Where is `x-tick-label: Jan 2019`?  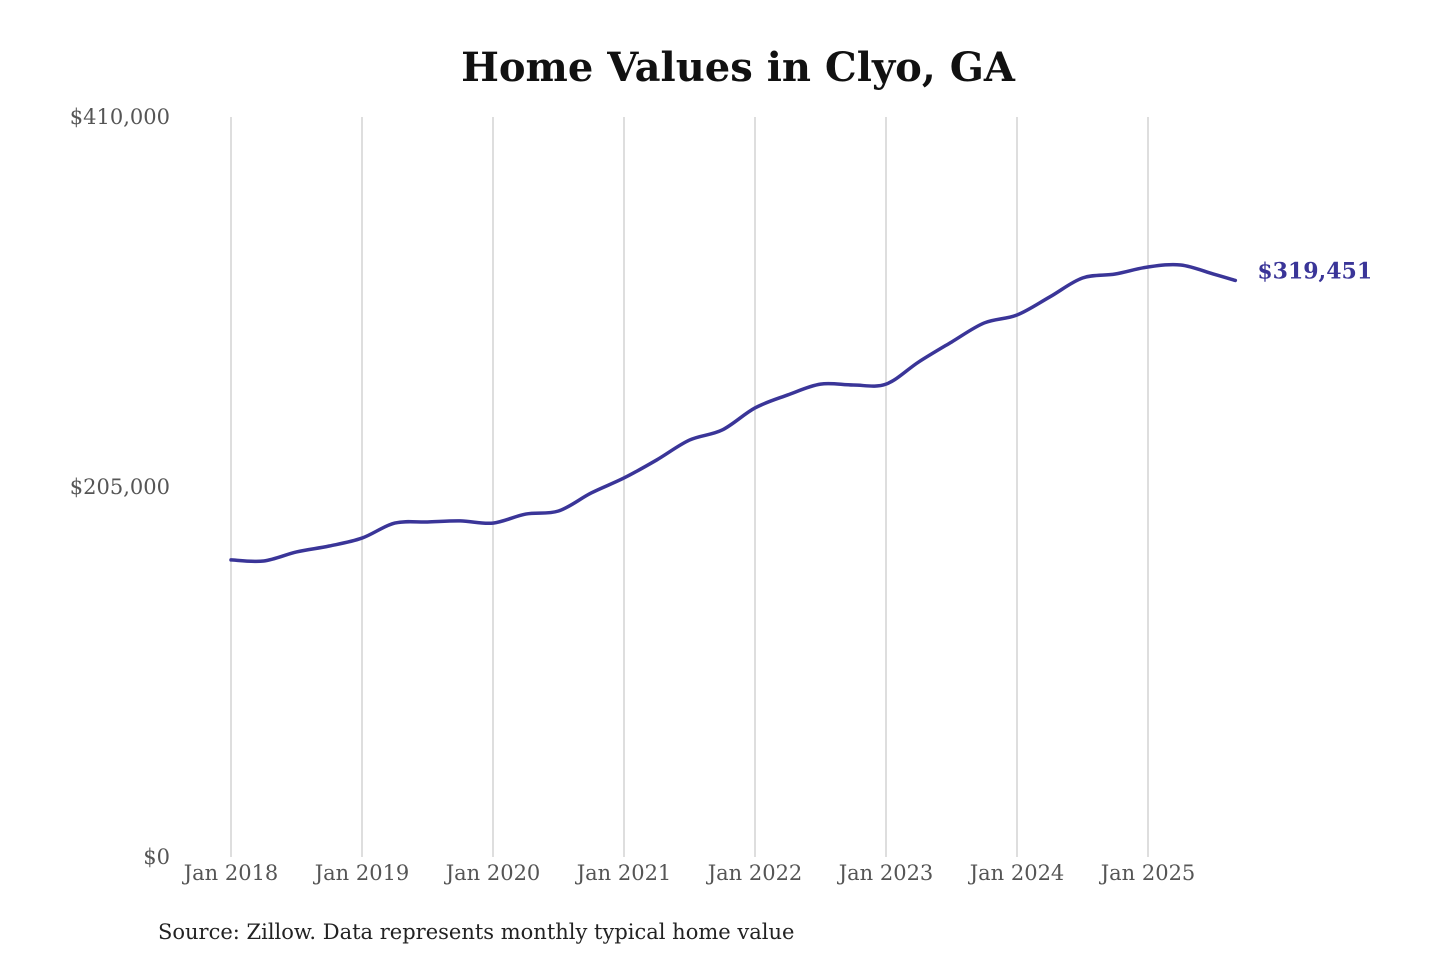 x-tick-label: Jan 2019 is located at coordinates (361, 873).